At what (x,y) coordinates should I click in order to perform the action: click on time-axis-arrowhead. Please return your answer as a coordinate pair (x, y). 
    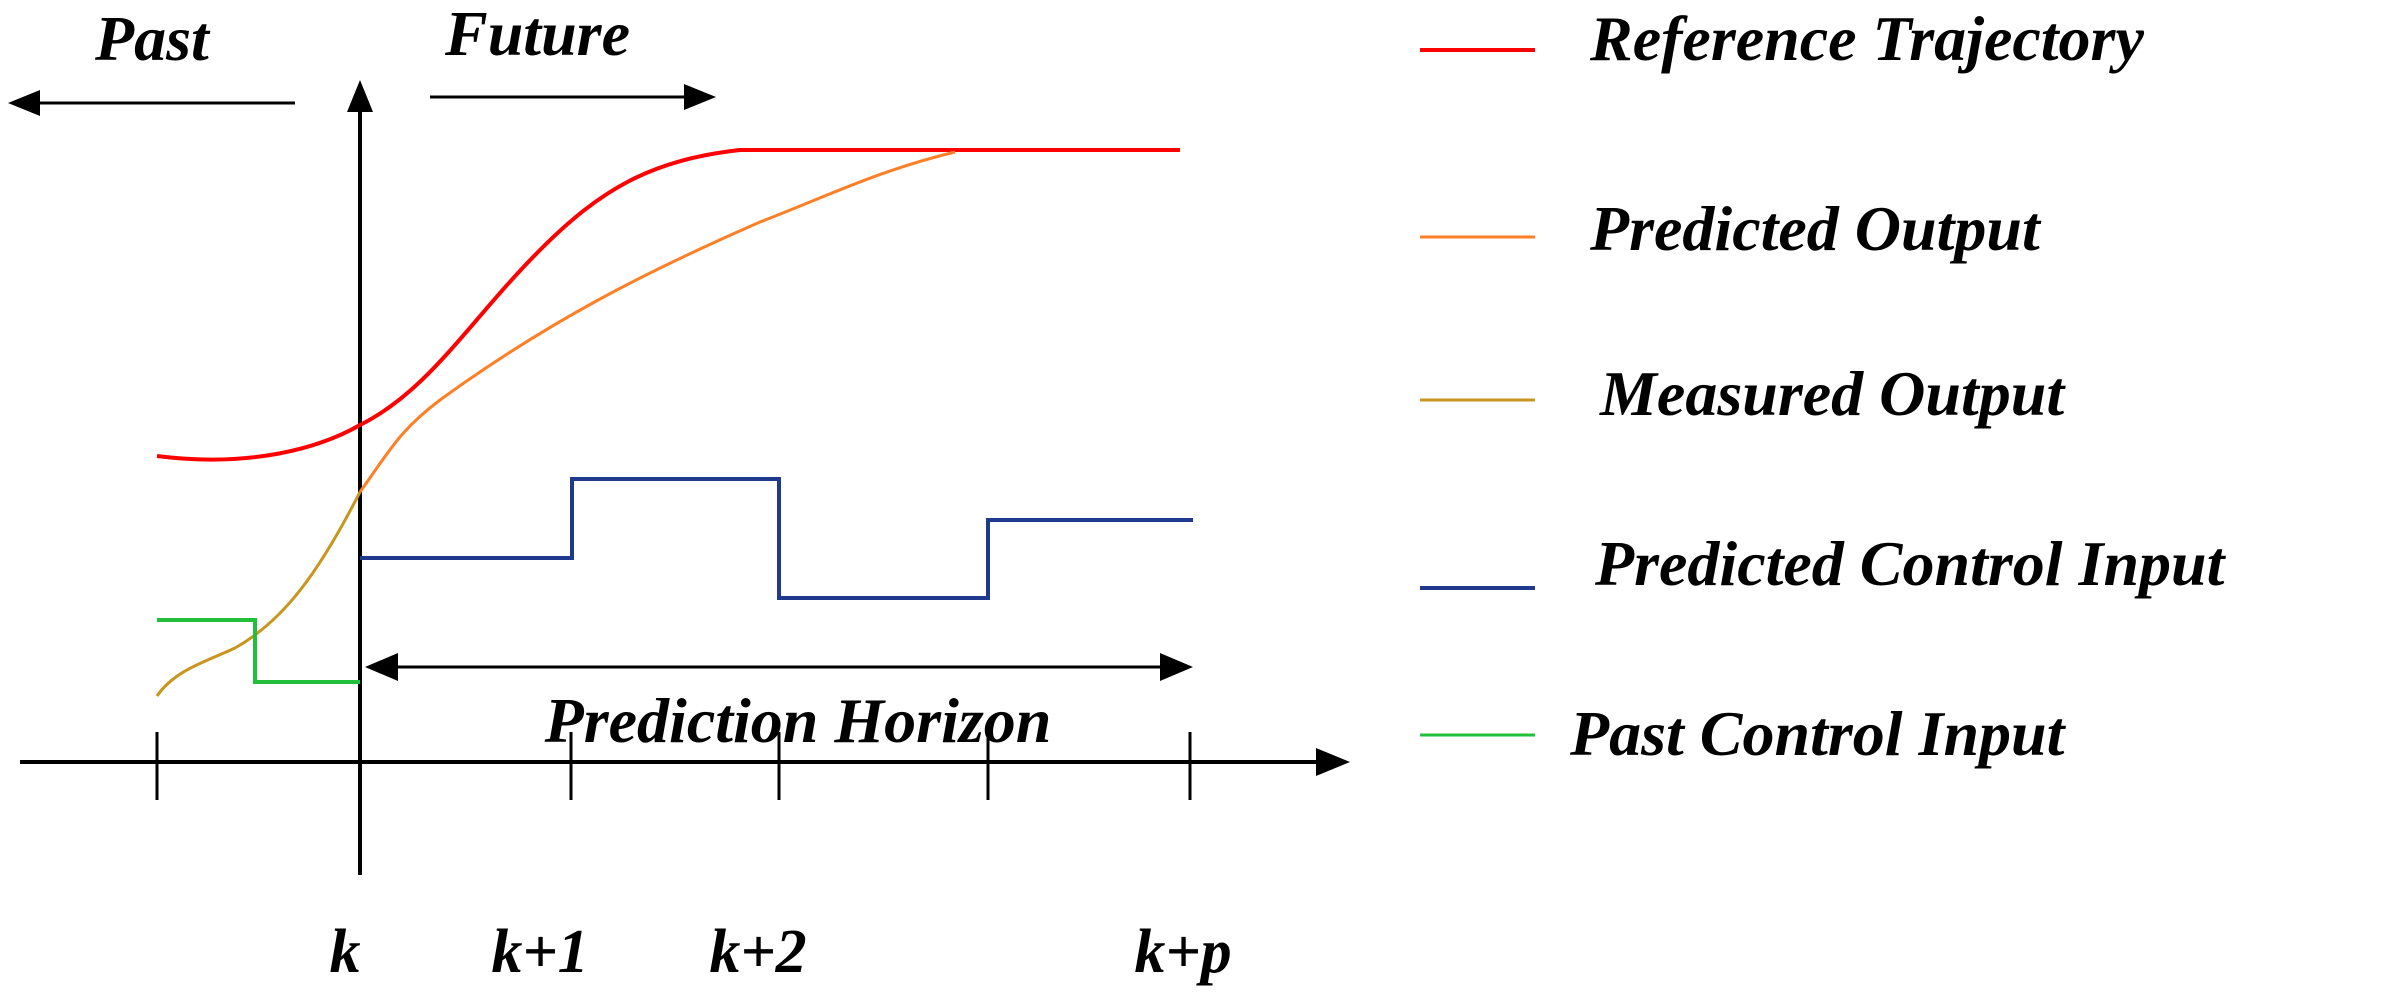
    Looking at the image, I should click on (1333, 762).